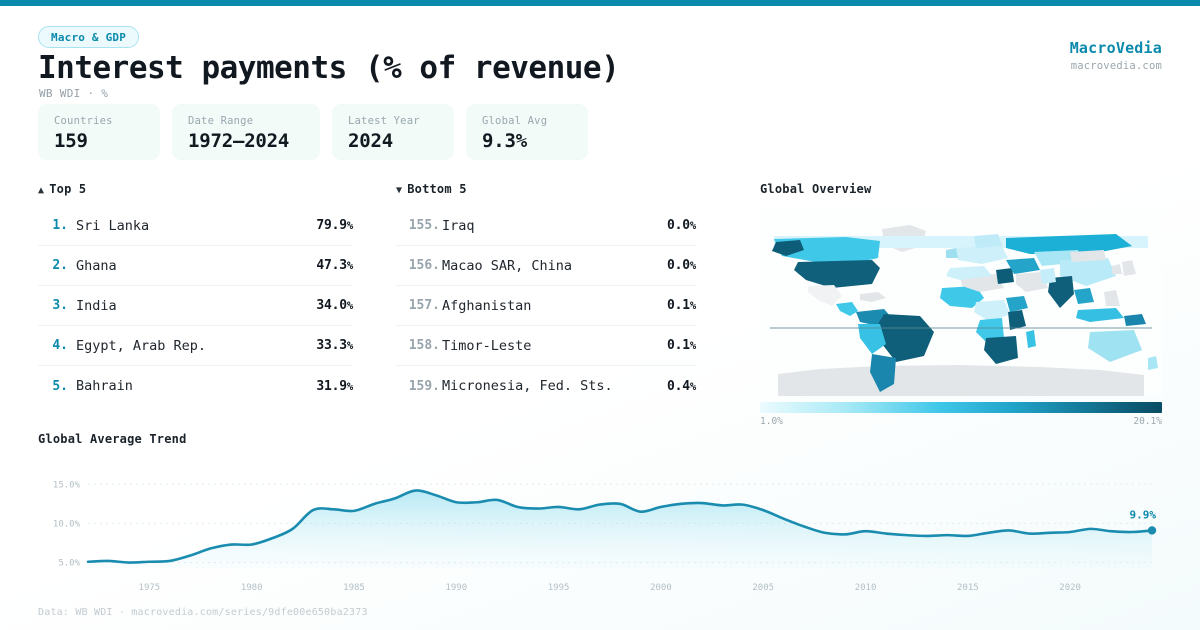 The width and height of the screenshot is (1200, 630). Describe the element at coordinates (968, 588) in the screenshot. I see `x-tick-label: 2015` at that location.